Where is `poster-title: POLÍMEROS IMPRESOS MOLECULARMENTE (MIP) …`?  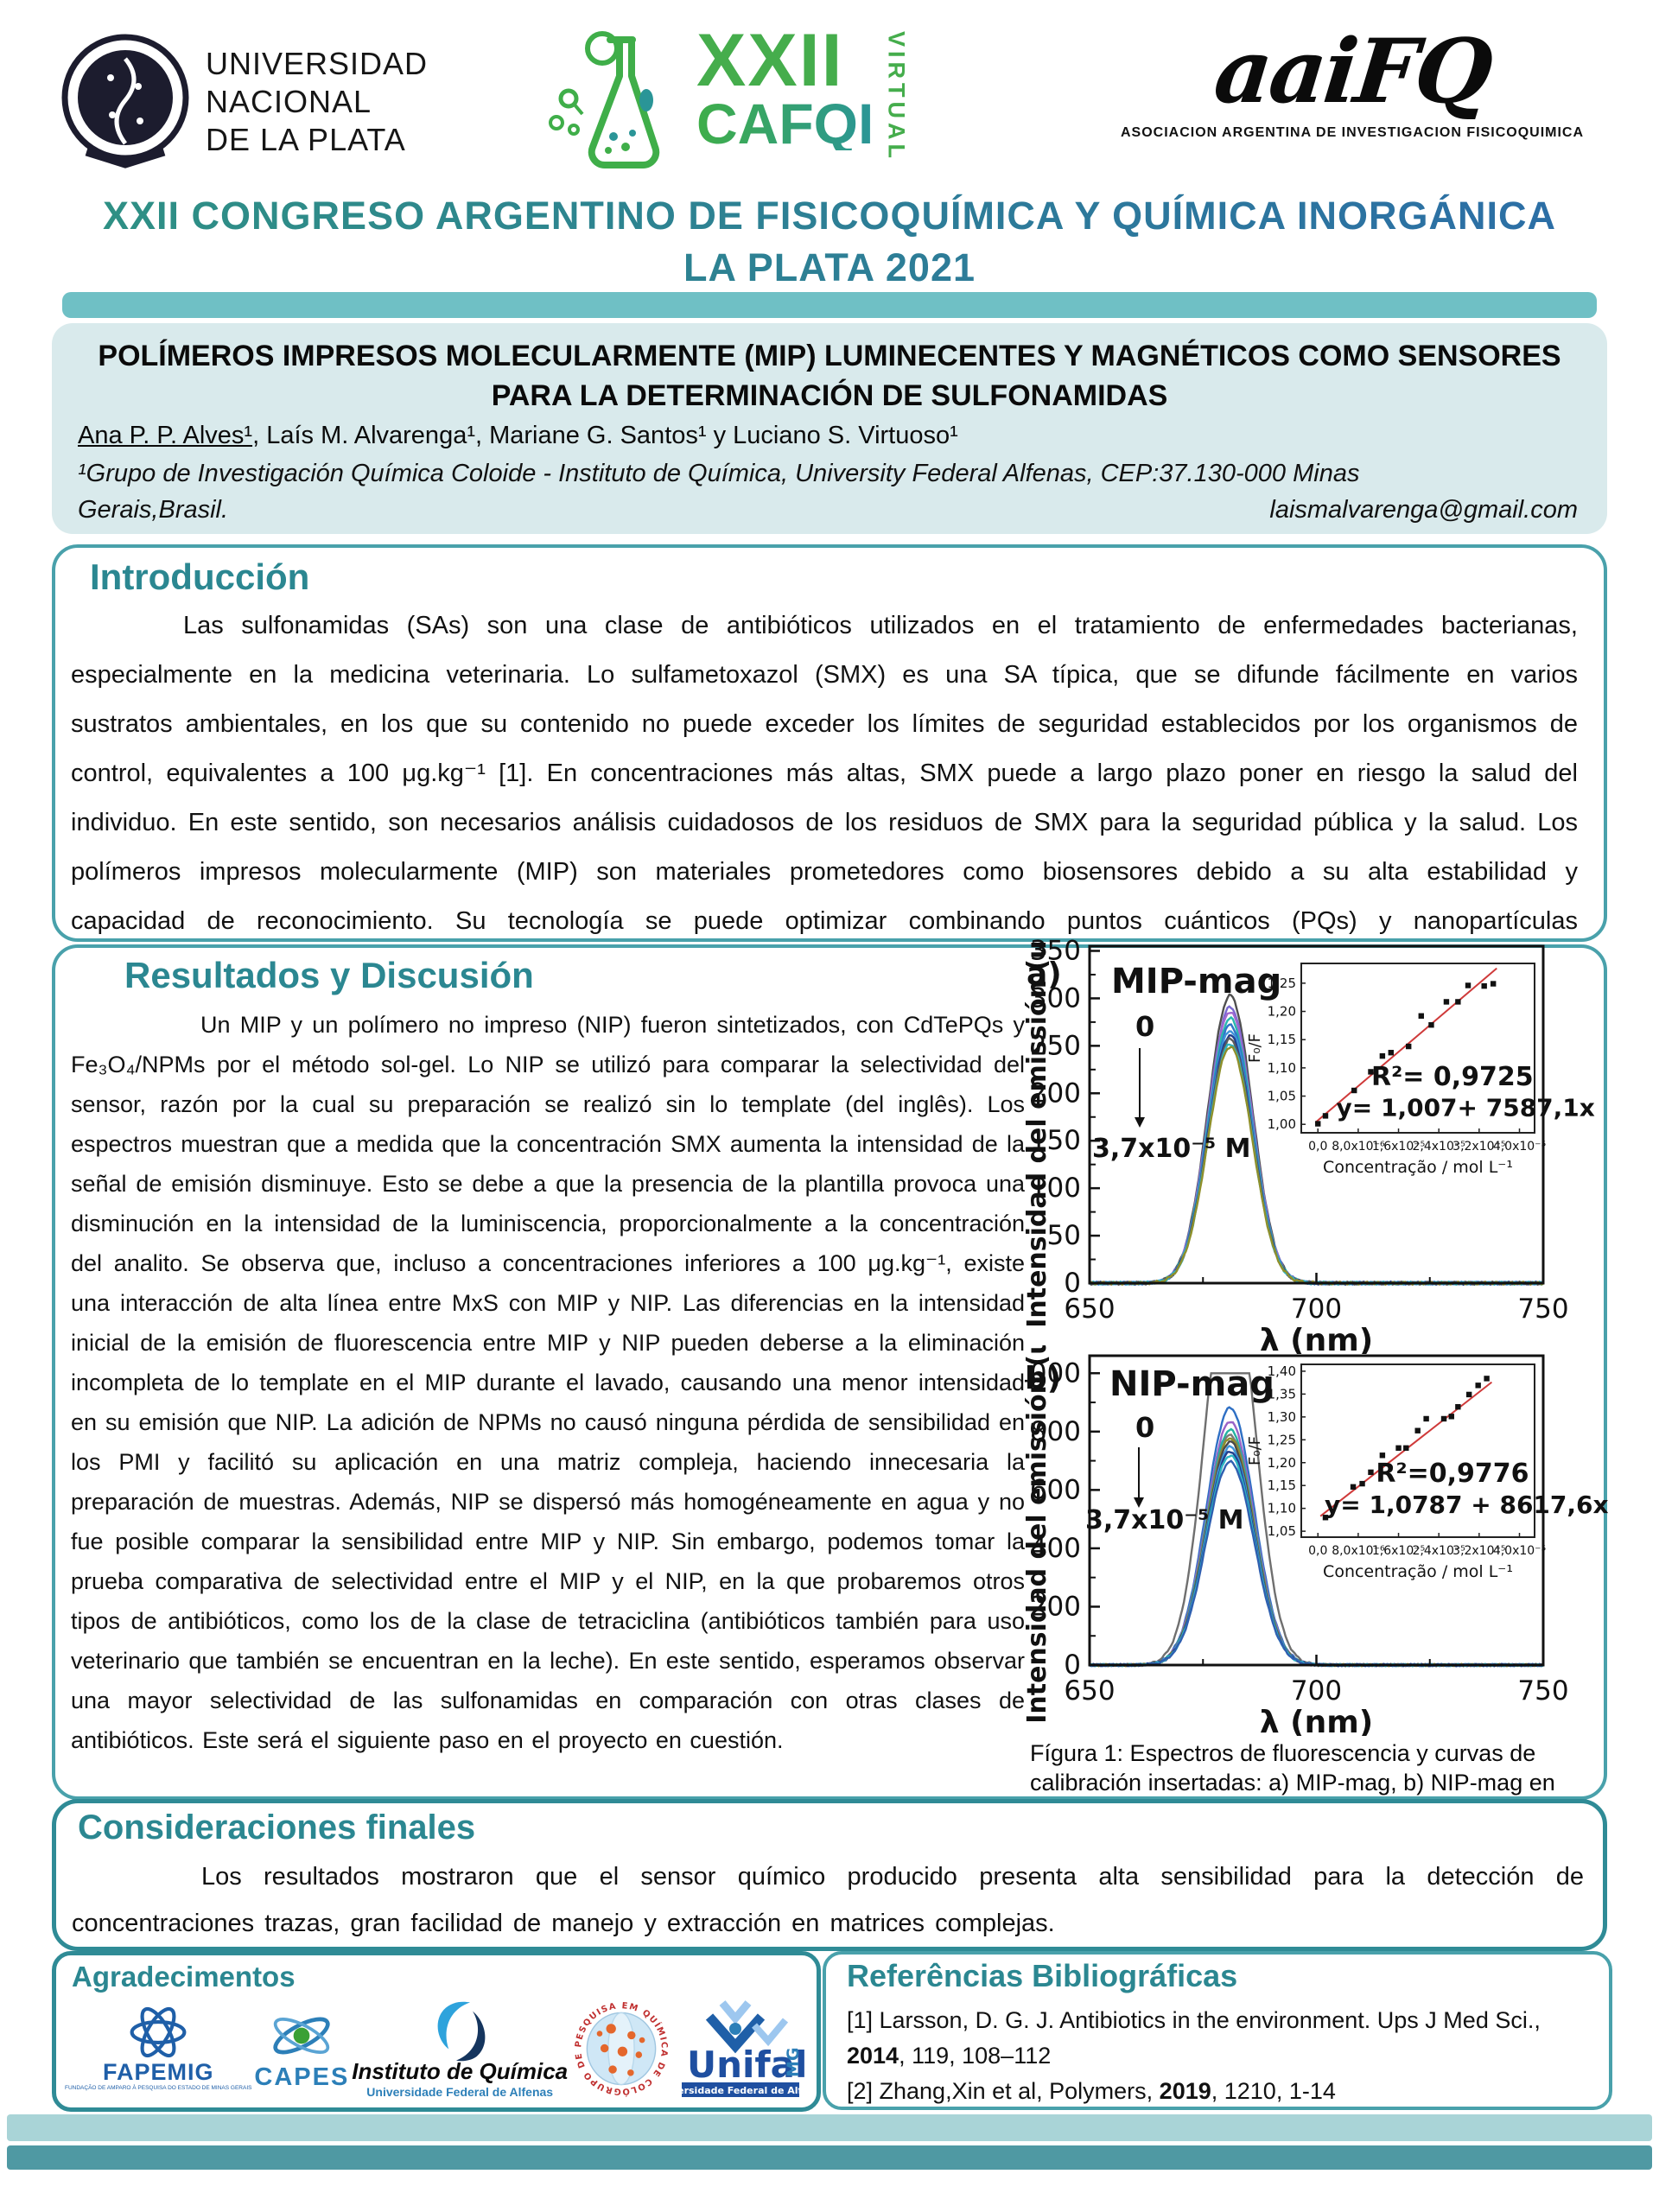 poster-title: POLÍMEROS IMPRESOS MOLECULARMENTE (MIP) … is located at coordinates (829, 376).